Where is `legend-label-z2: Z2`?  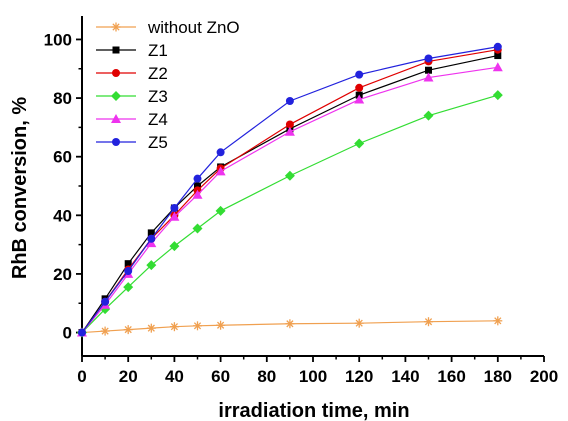 legend-label-z2: Z2 is located at coordinates (158, 73).